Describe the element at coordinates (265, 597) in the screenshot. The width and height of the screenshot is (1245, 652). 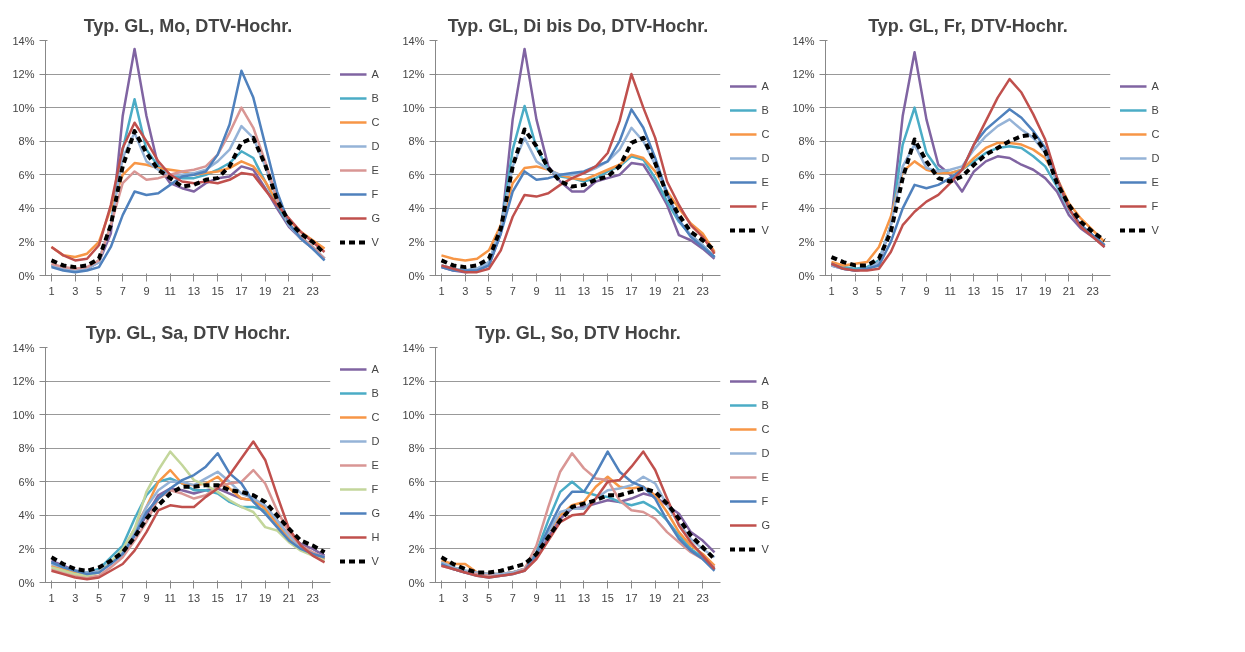
I see `x-tick-label: 19` at that location.